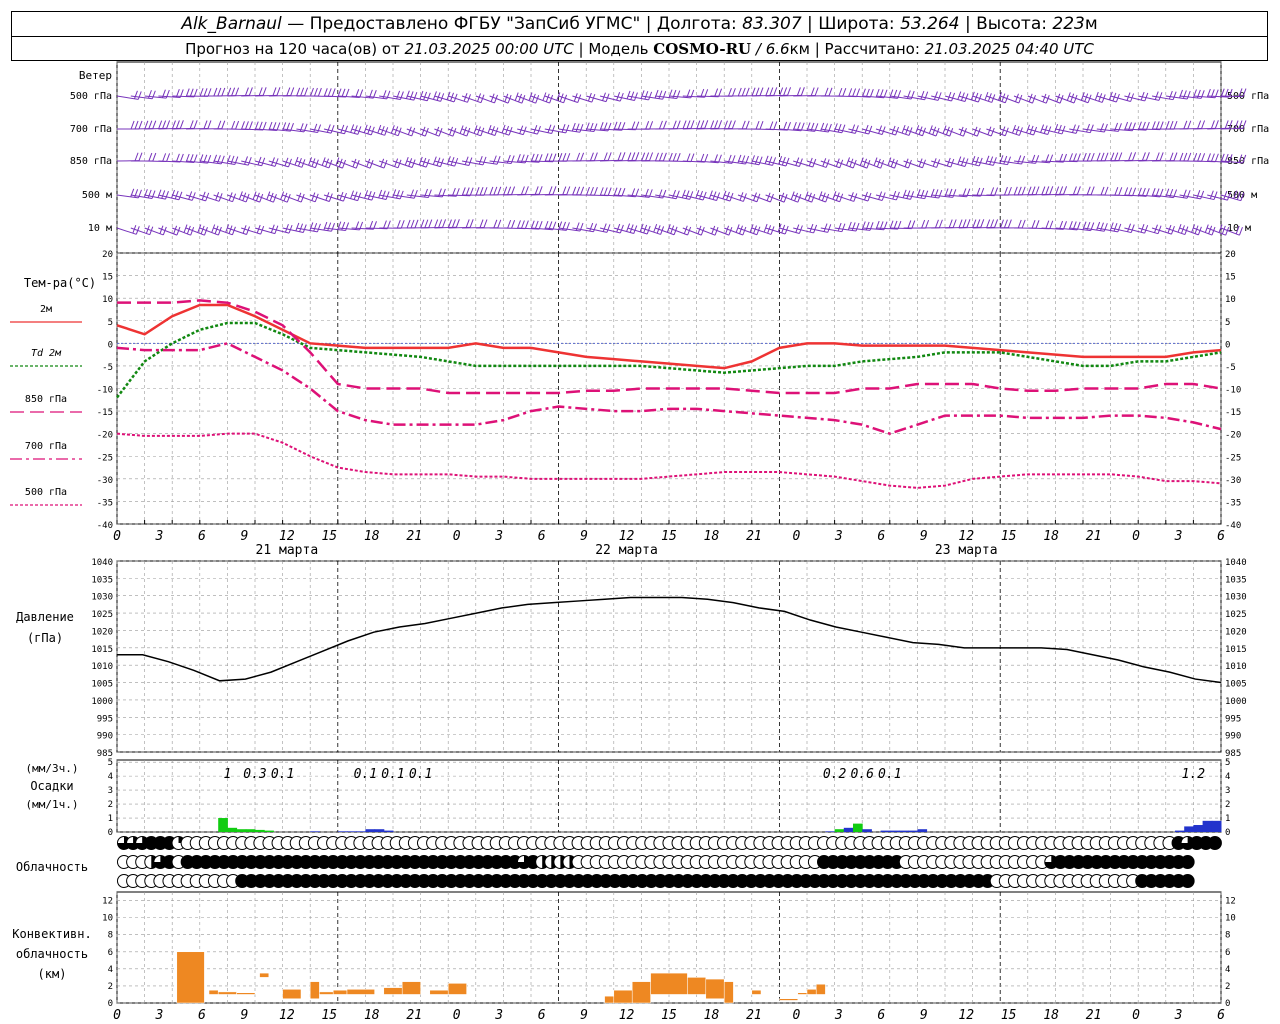 This screenshot has height=1024, width=1280. What do you see at coordinates (372, 536) in the screenshot?
I see `temperature-hour-label: 18` at bounding box center [372, 536].